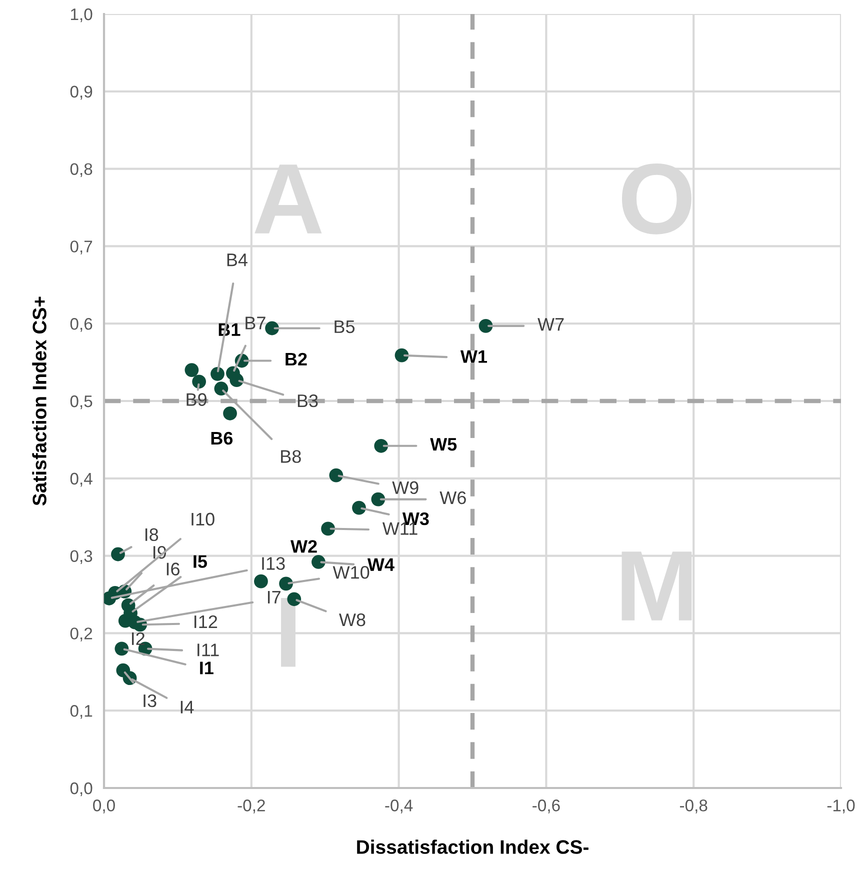 The width and height of the screenshot is (862, 872). What do you see at coordinates (273, 563) in the screenshot?
I see `annotation: I13` at bounding box center [273, 563].